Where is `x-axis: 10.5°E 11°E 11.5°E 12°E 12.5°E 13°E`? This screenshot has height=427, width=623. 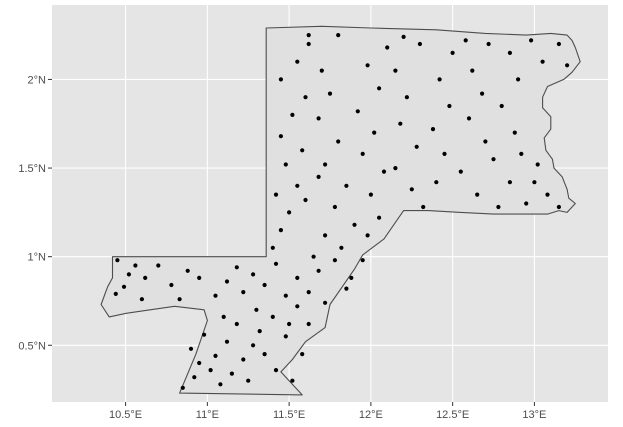
x-axis: 10.5°E 11°E 11.5°E 12°E 12.5°E 13°E is located at coordinates (327, 411).